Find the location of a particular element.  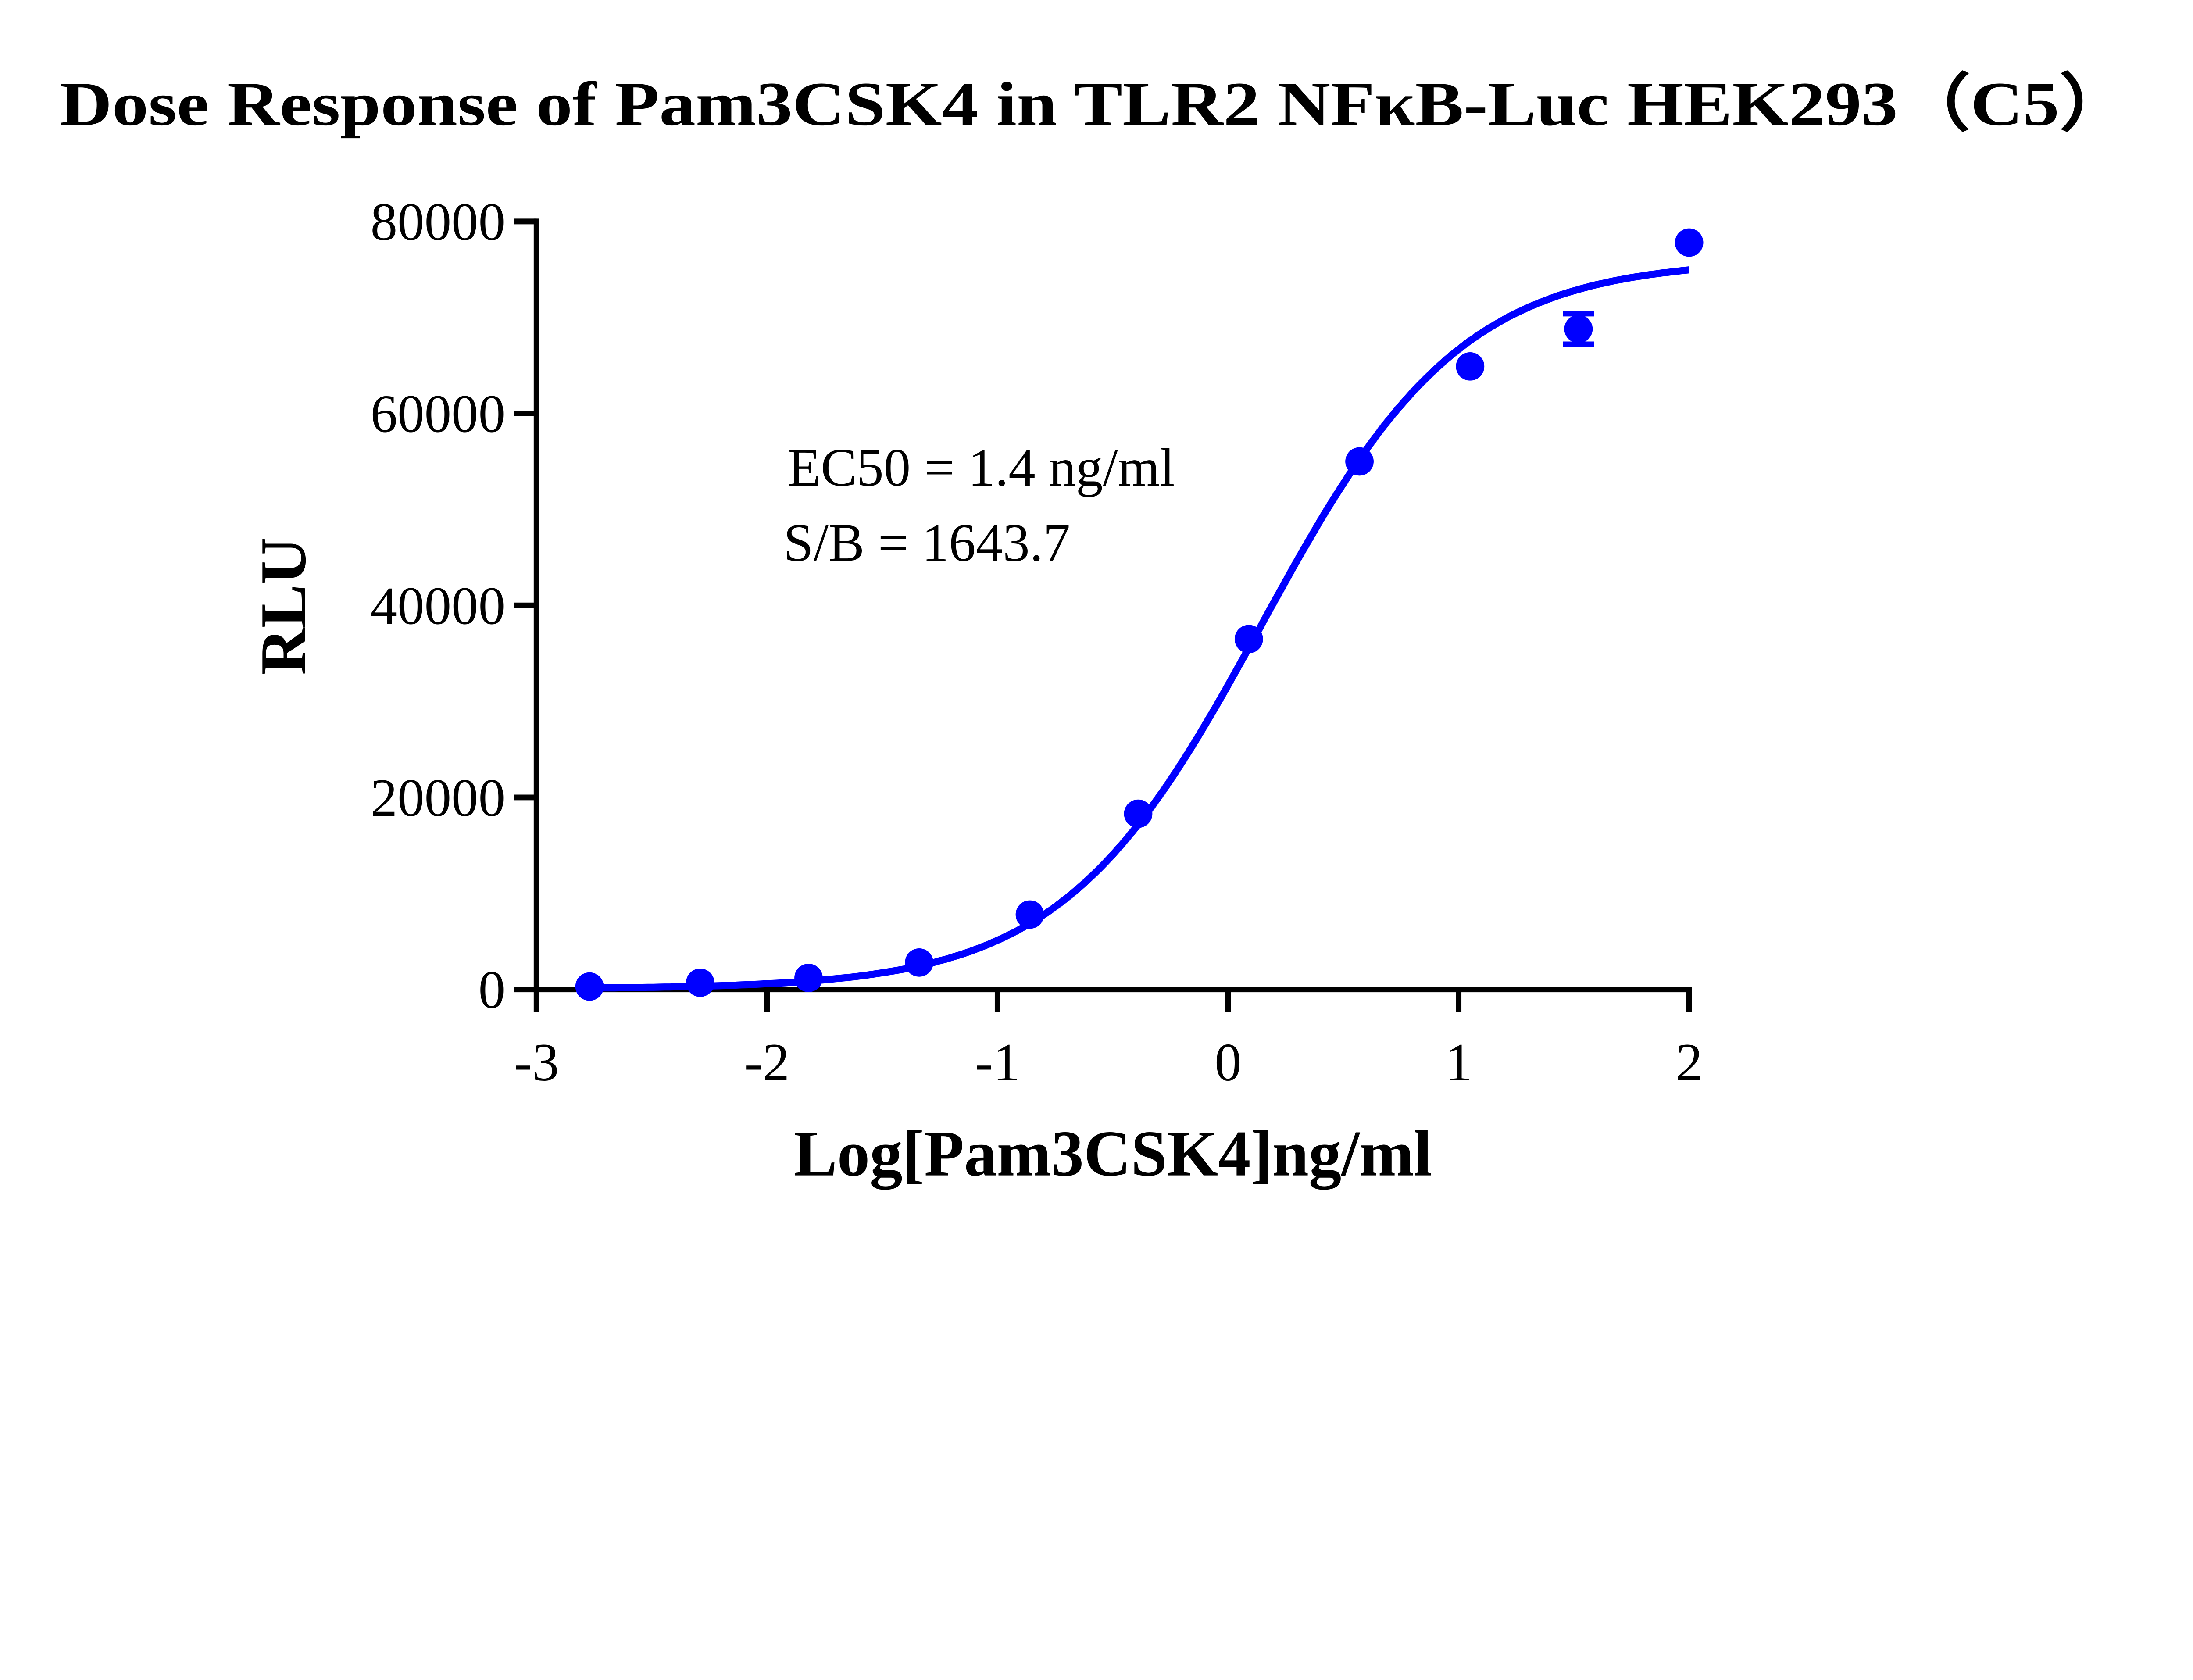

y-tick-label: 0 is located at coordinates (492, 990).